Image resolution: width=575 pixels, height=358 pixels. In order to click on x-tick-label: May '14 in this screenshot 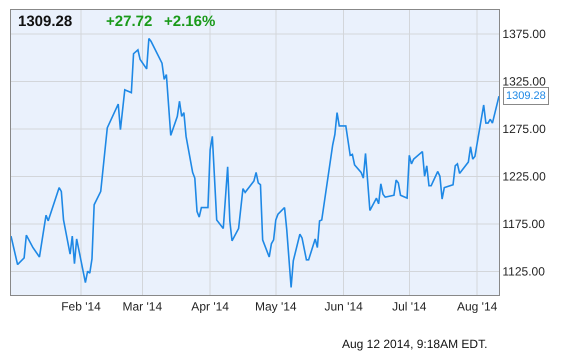, I will do `click(275, 306)`.